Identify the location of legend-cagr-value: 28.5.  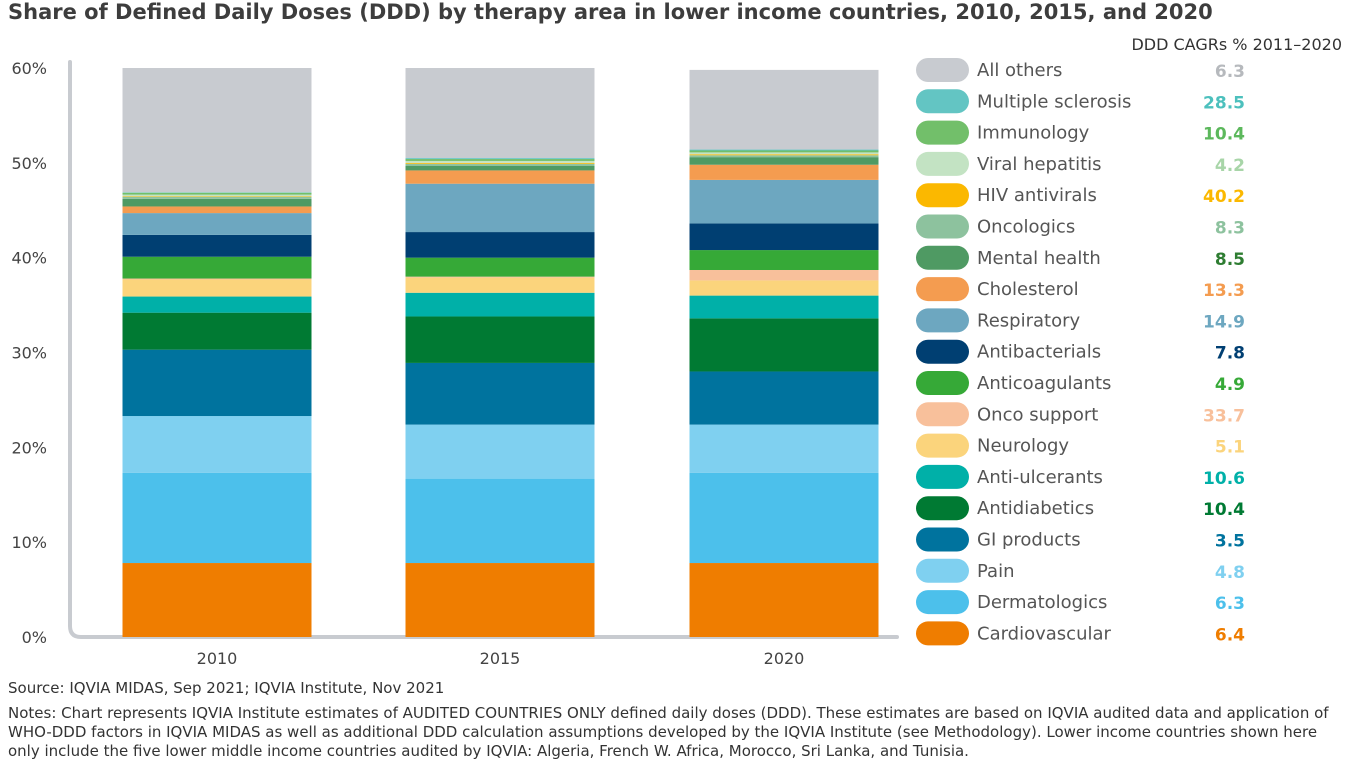
(1224, 103).